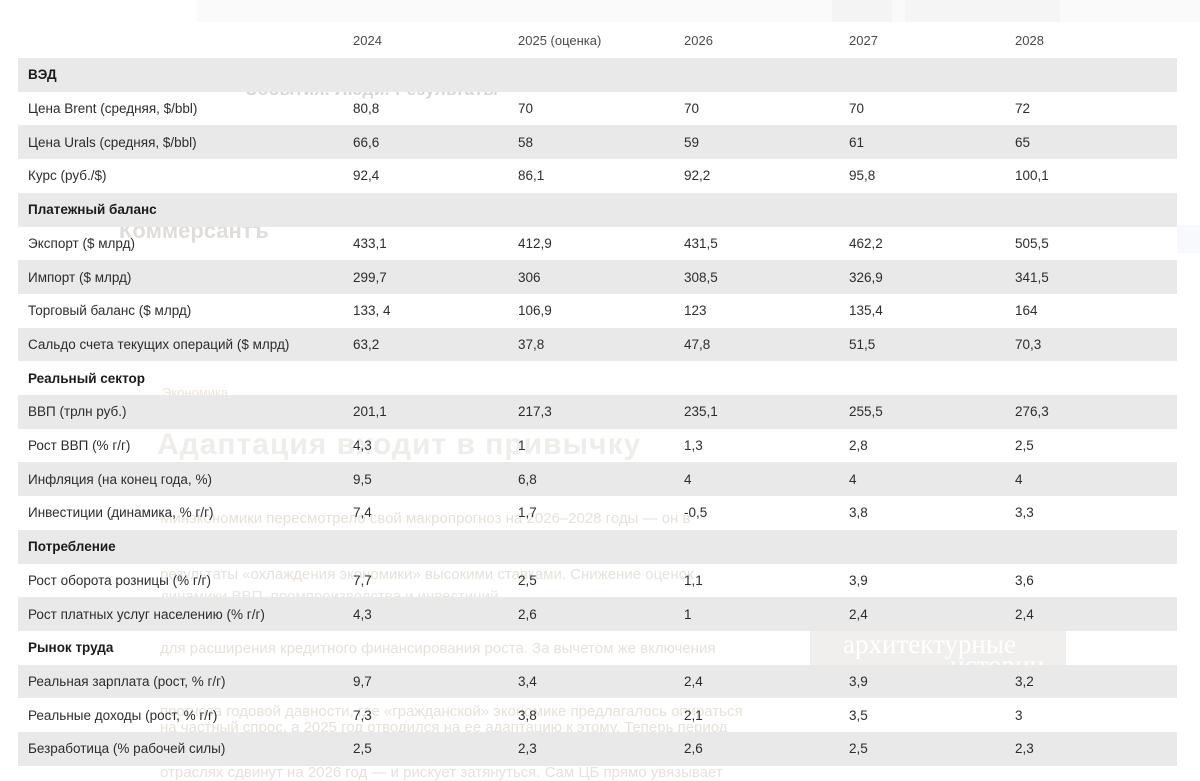 This screenshot has height=781, width=1200. Describe the element at coordinates (997, 660) in the screenshot. I see `ad-banner-text: истории` at that location.